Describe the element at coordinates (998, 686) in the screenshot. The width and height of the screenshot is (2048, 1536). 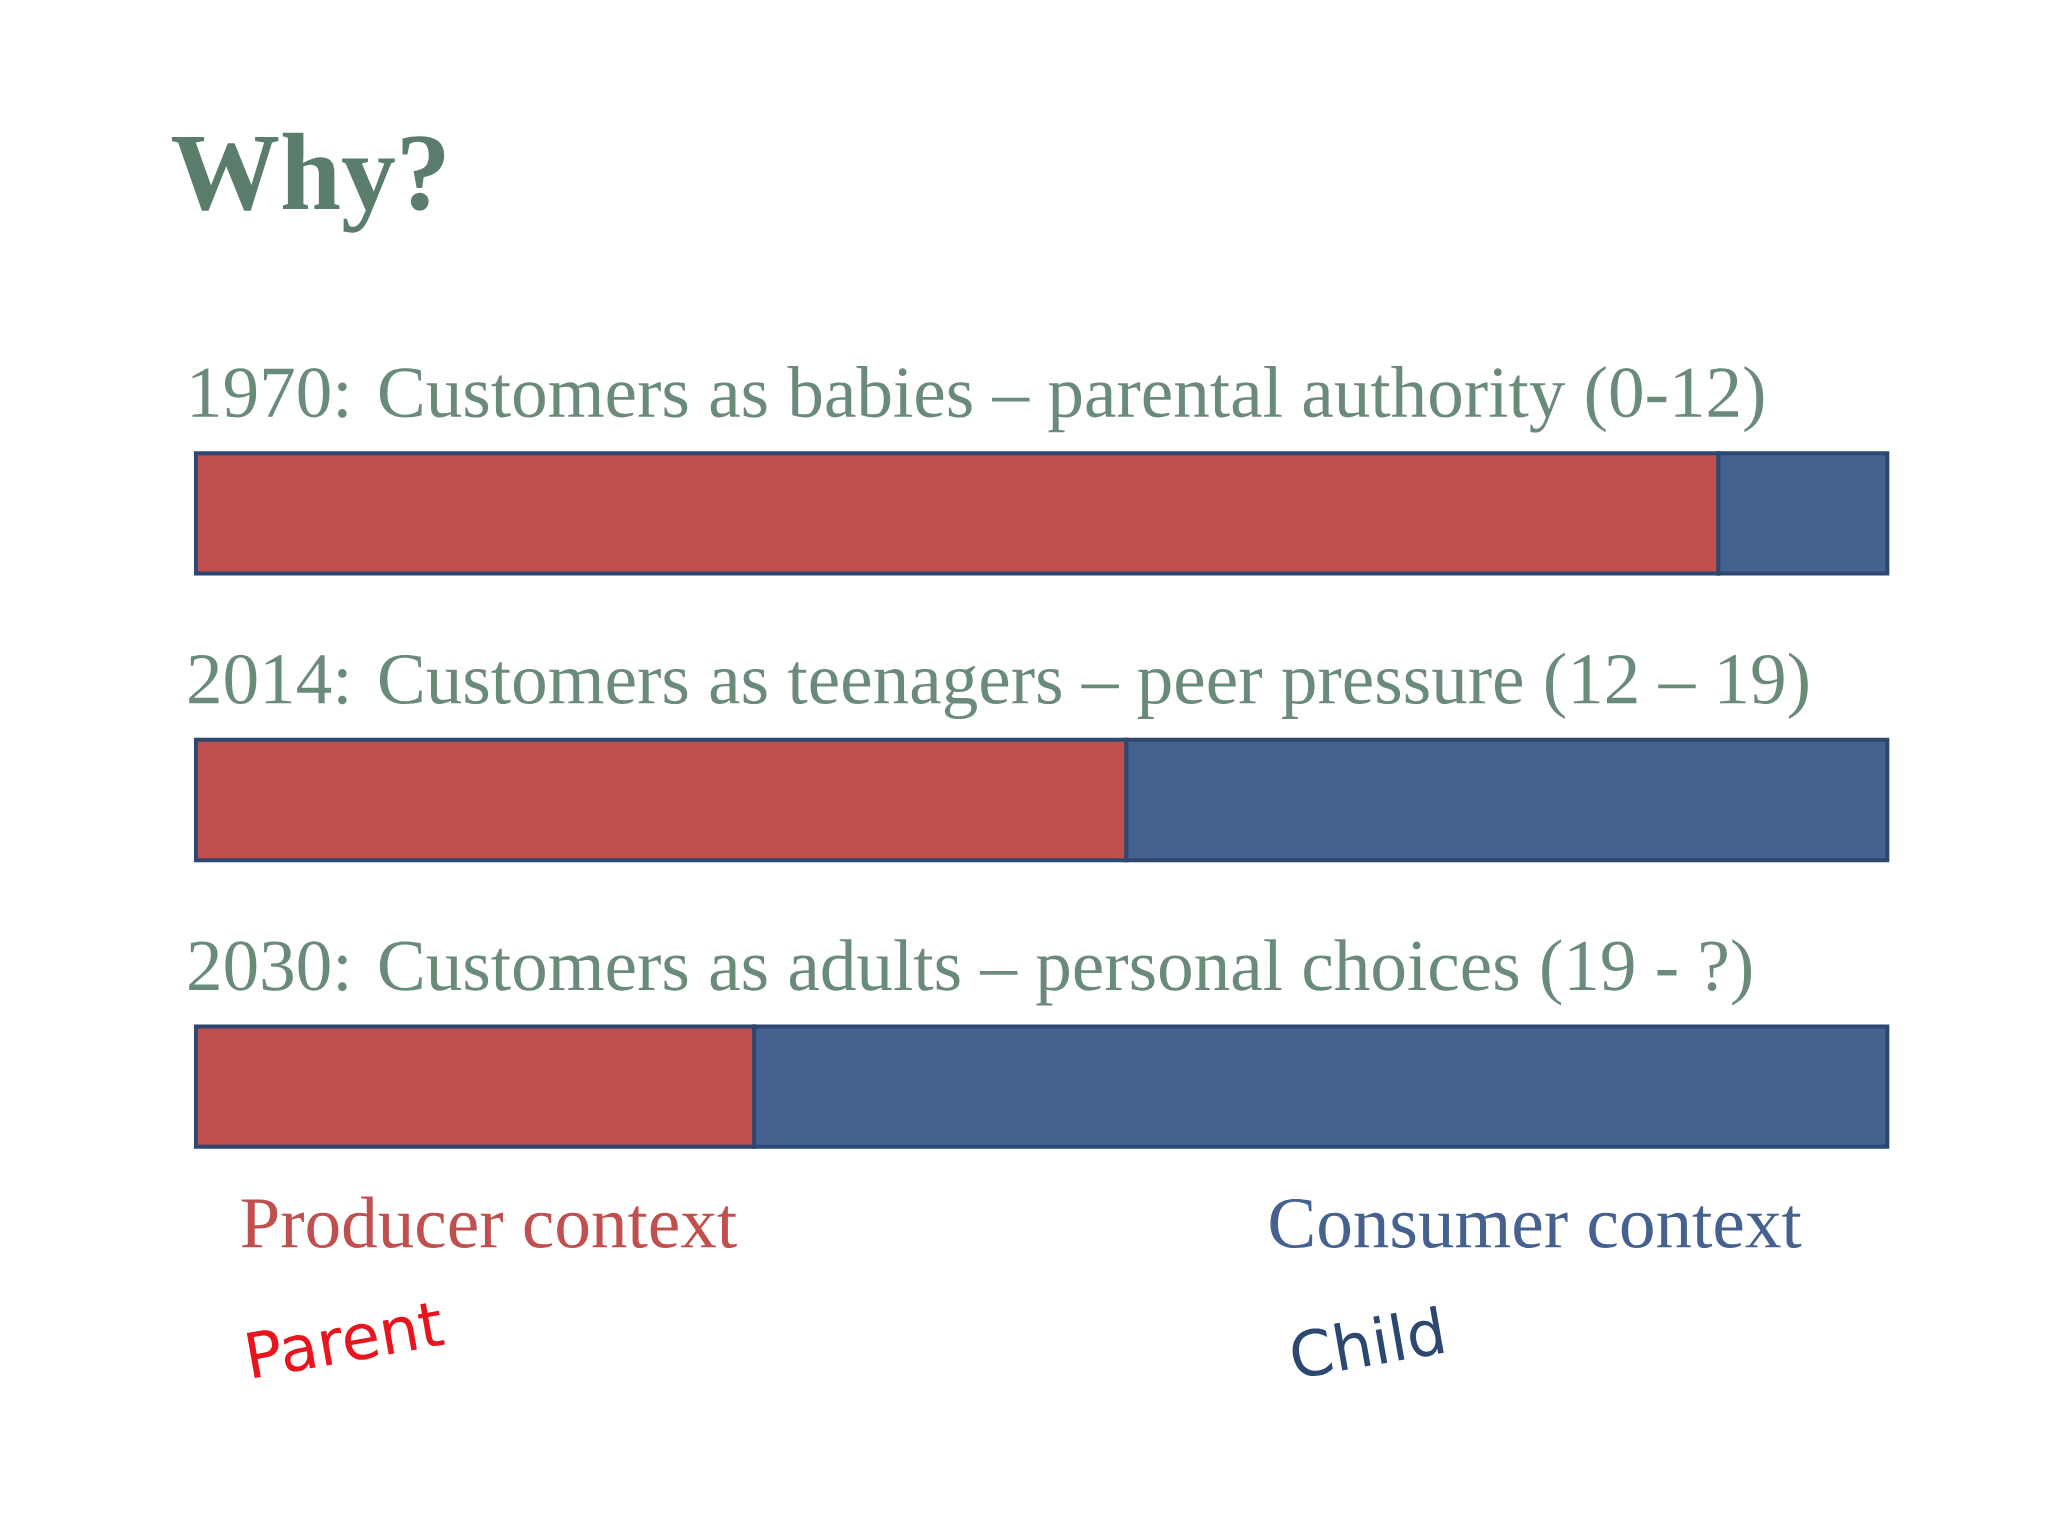
I see `y-tick-label: 2014: Customers as teenagers – peer pressure (12 – 19)` at that location.